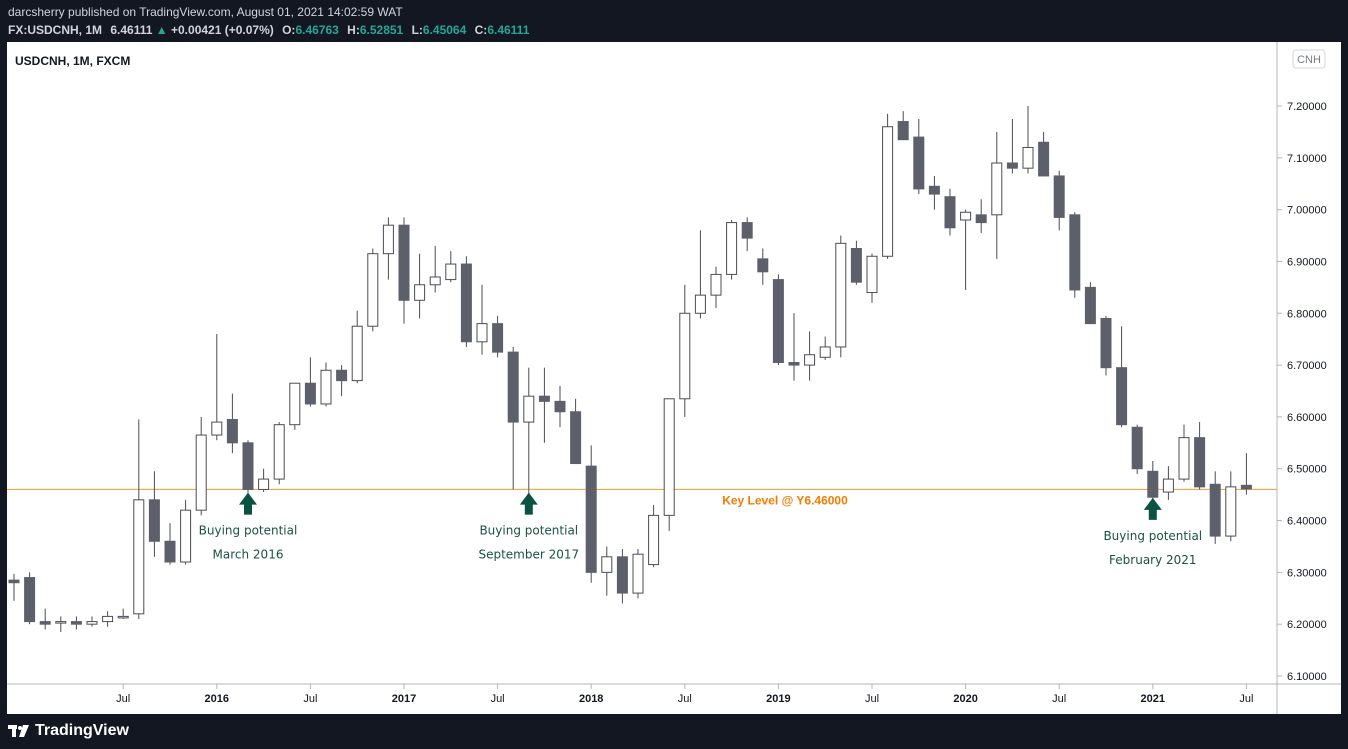  I want to click on tradingview-logo-icon, so click(18, 731).